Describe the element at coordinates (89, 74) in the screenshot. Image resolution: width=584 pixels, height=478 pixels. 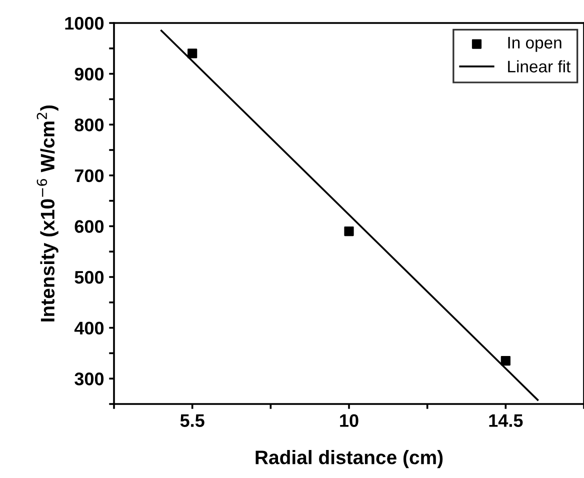
I see `y-tick-label: 900` at that location.